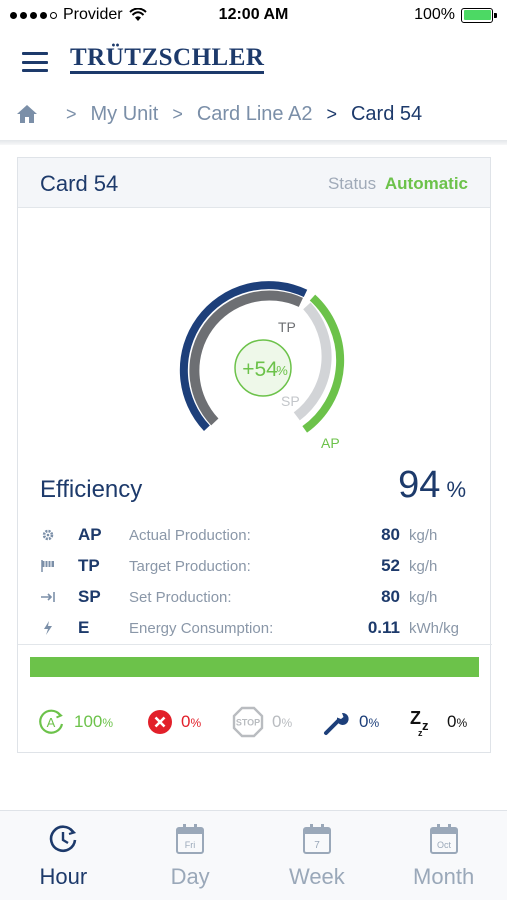 This screenshot has height=900, width=507. I want to click on tab-week: 7 Week, so click(317, 855).